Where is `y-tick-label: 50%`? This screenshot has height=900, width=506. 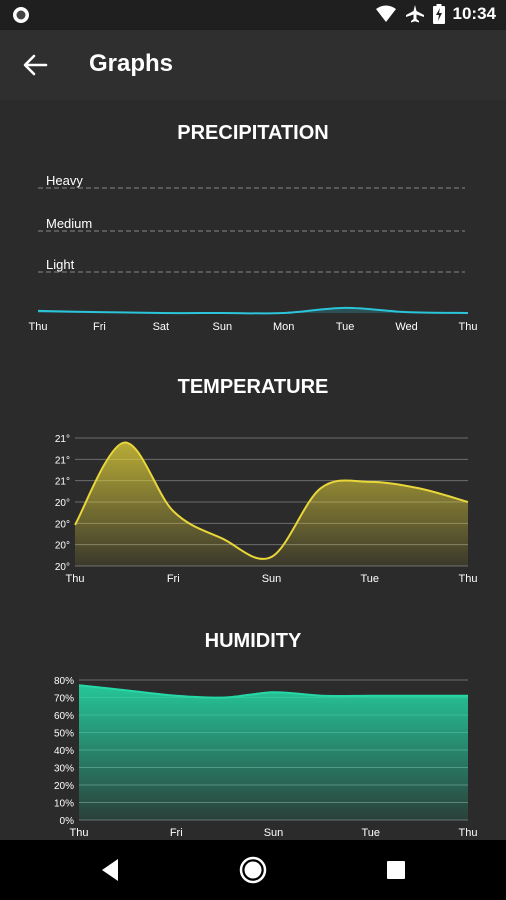
y-tick-label: 50% is located at coordinates (64, 734).